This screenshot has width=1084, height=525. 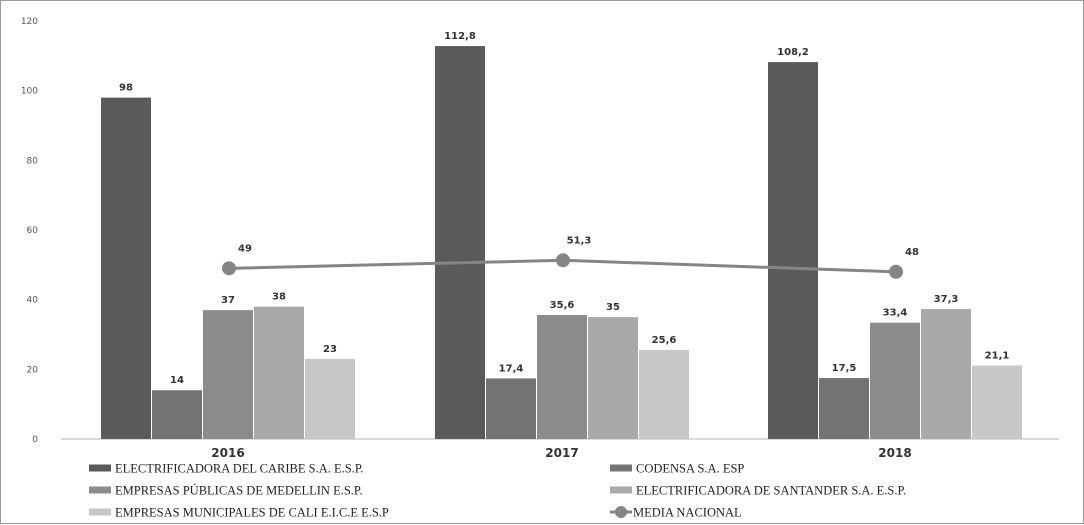 What do you see at coordinates (687, 513) in the screenshot?
I see `legend-label: MEDIA NACIONAL` at bounding box center [687, 513].